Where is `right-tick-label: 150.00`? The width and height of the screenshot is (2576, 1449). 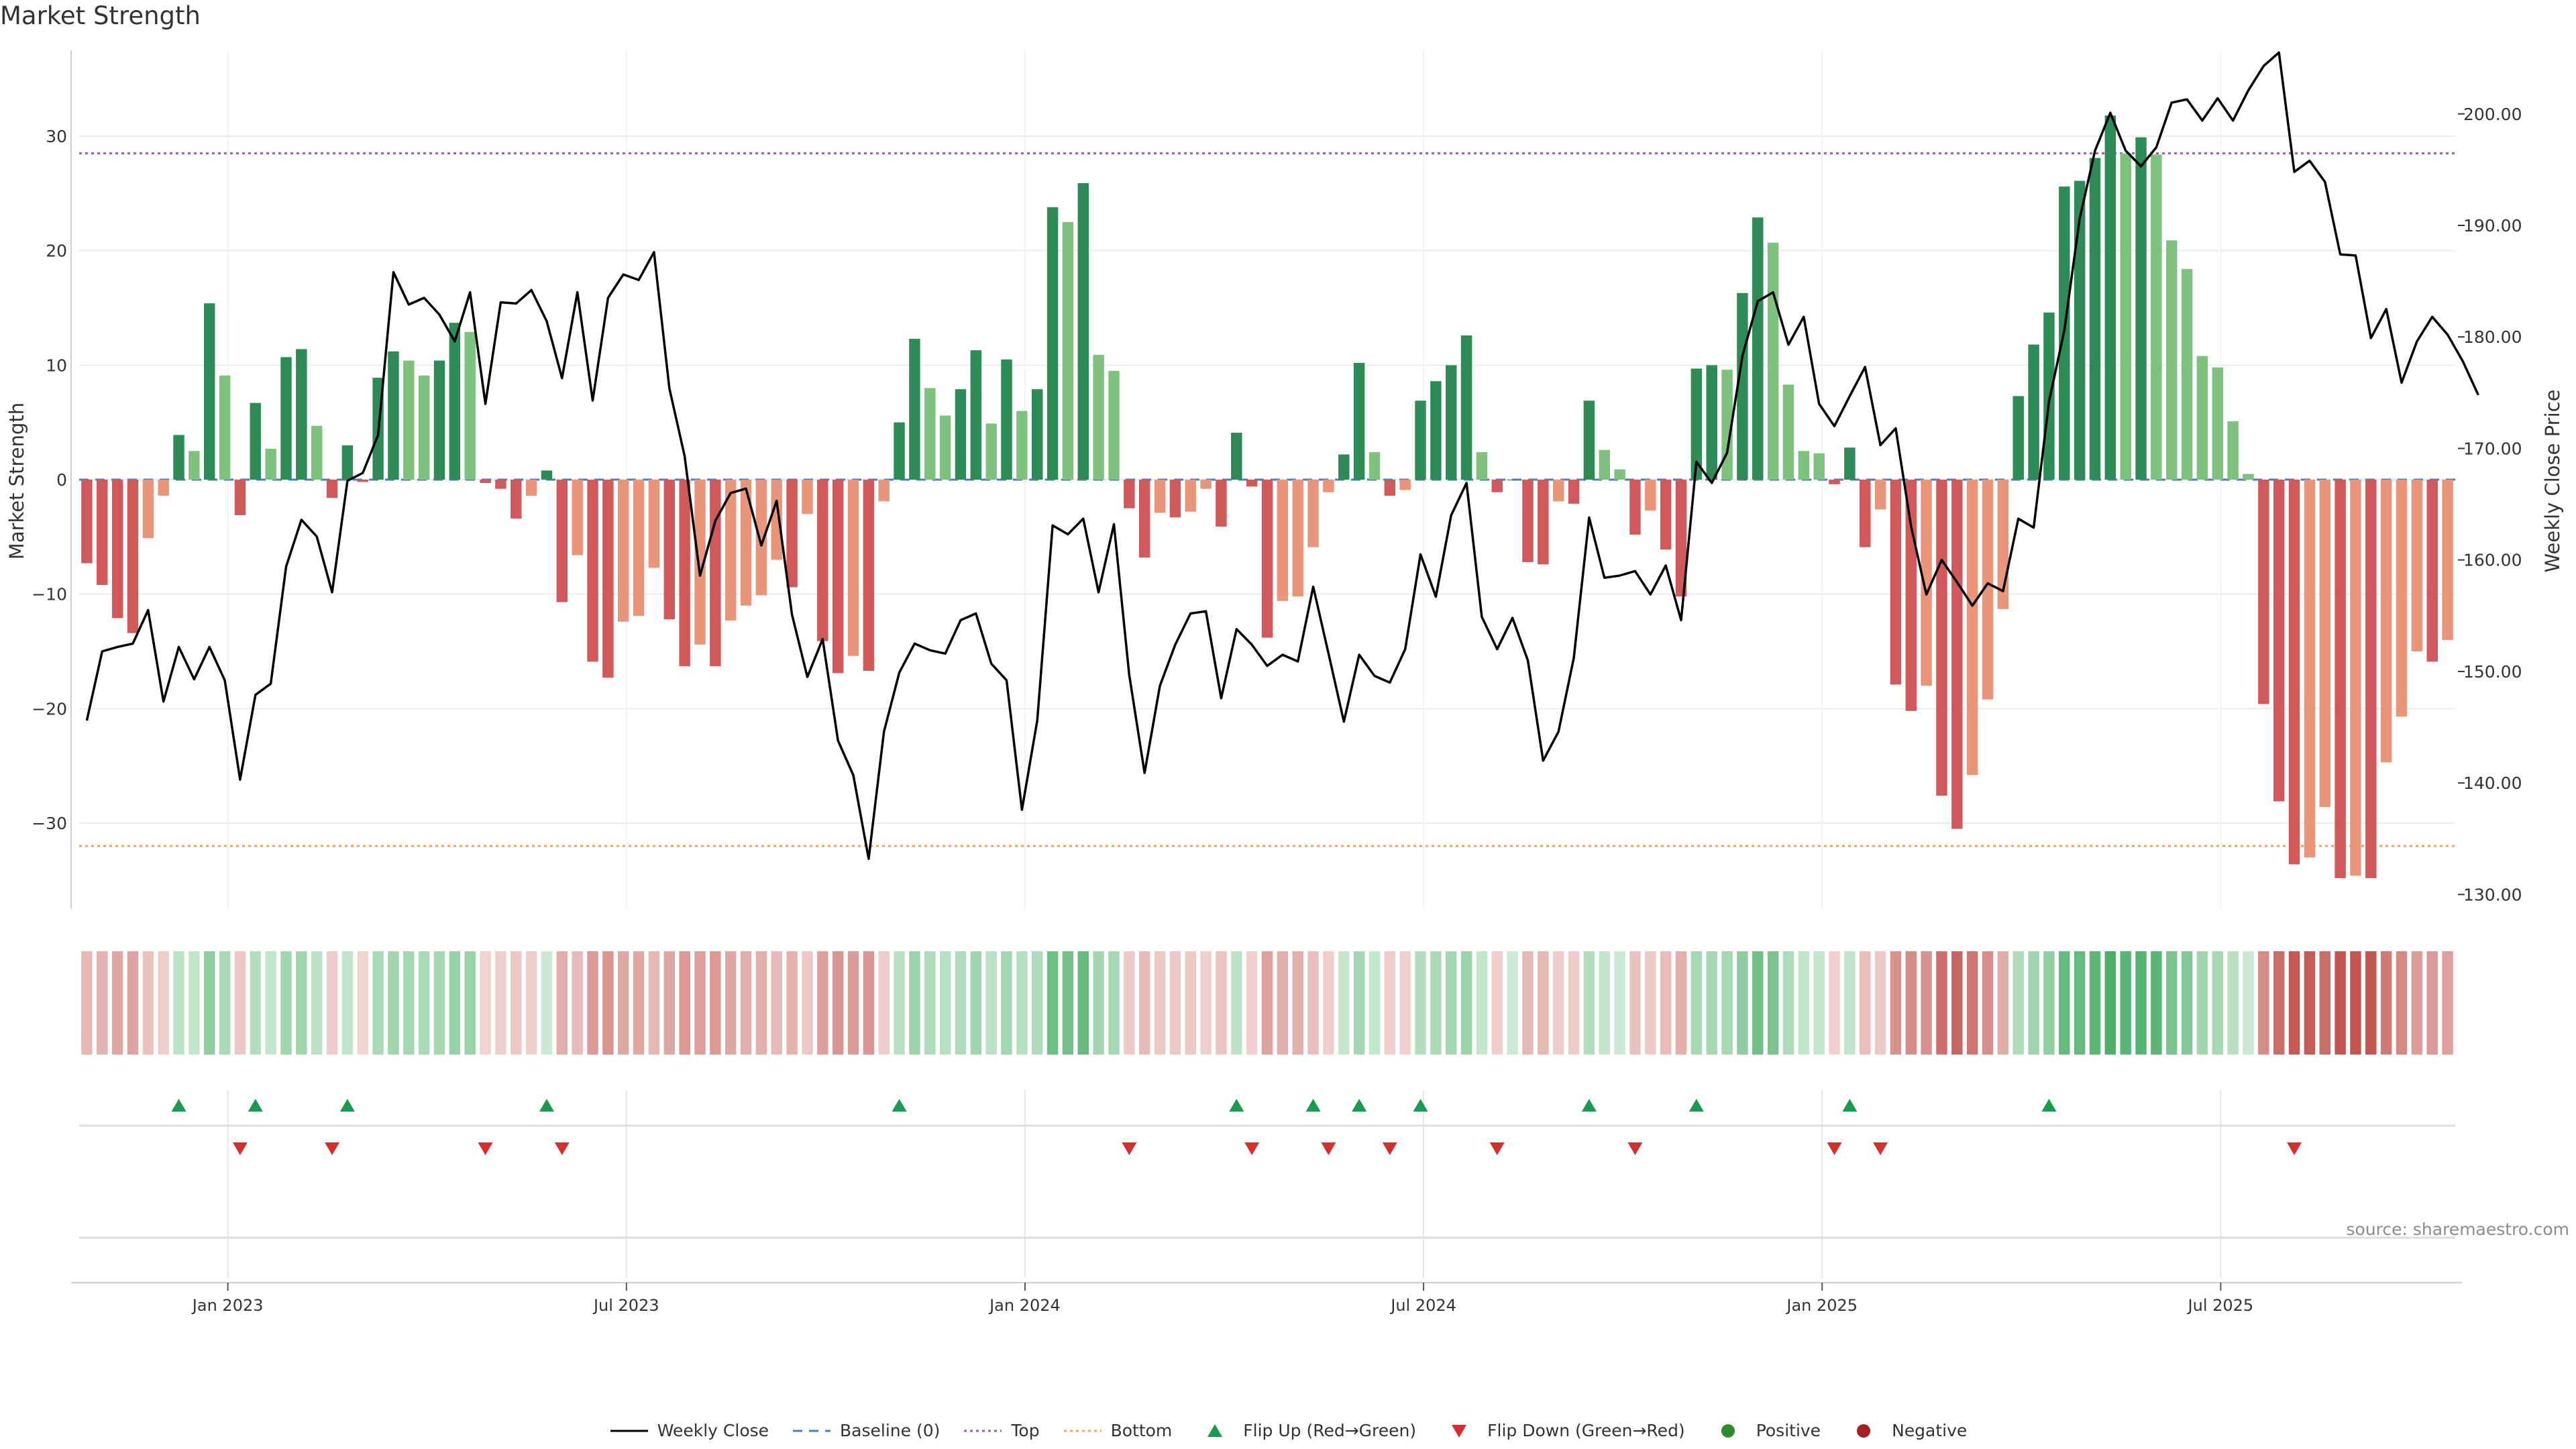 right-tick-label: 150.00 is located at coordinates (2492, 672).